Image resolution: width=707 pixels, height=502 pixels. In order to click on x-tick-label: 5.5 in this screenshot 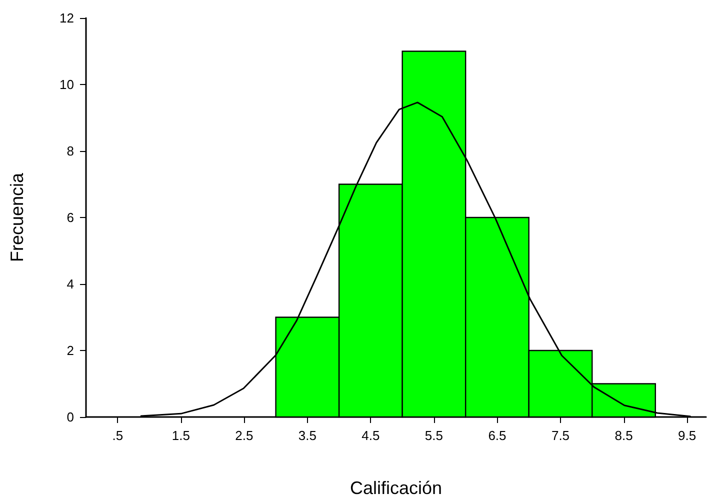, I will do `click(433, 435)`.